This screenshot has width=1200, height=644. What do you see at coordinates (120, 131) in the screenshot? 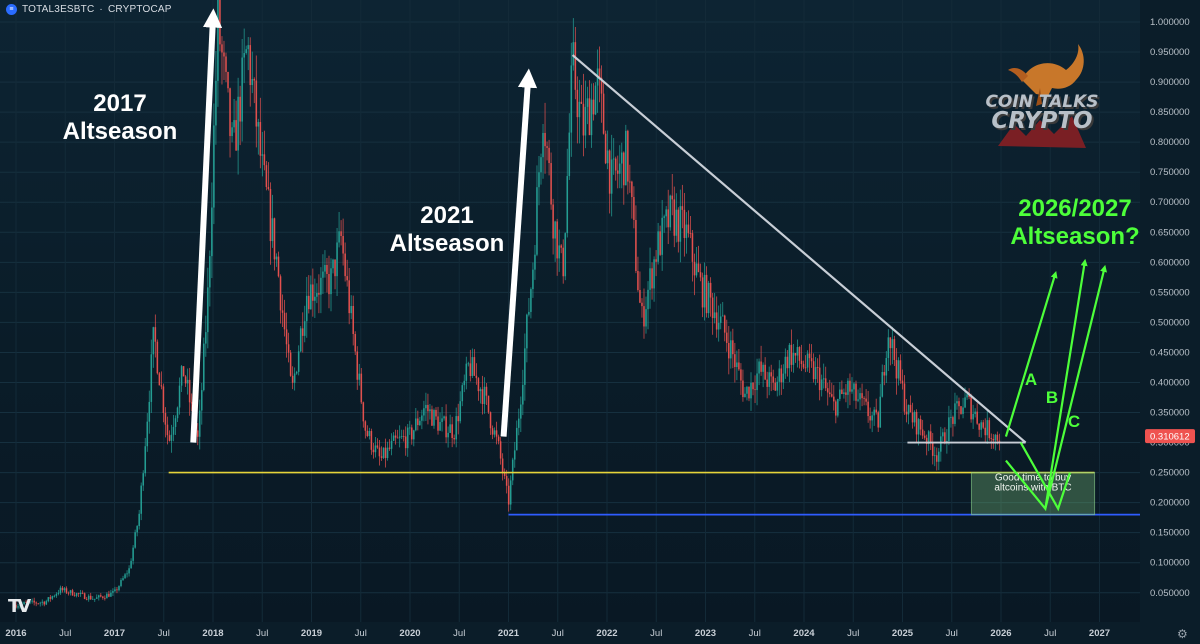
I see `altseason-2017-label: Altseason` at bounding box center [120, 131].